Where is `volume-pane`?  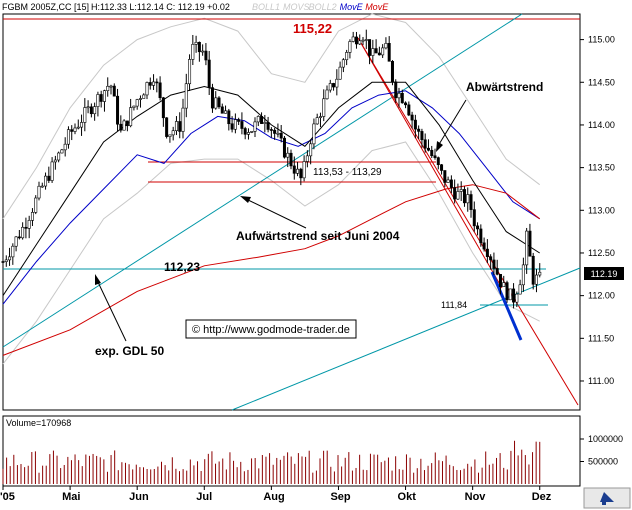 volume-pane is located at coordinates (291, 451).